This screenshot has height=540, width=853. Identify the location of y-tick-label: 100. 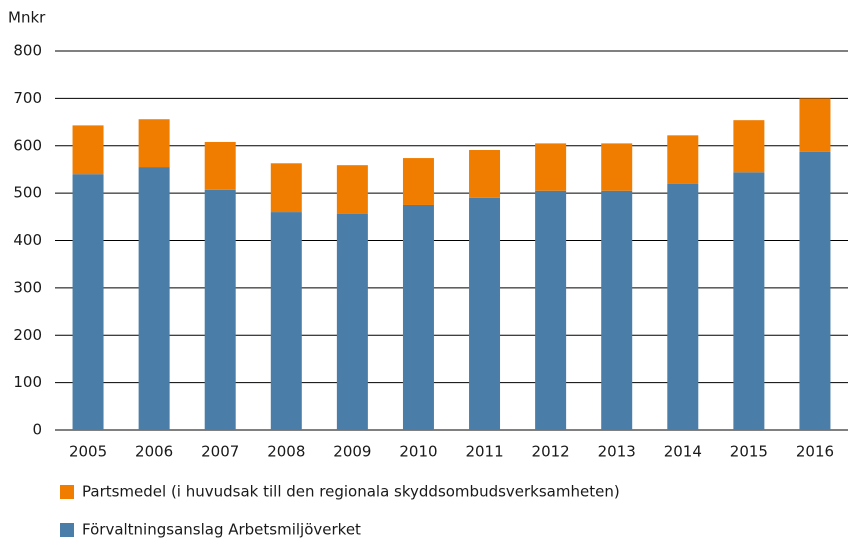
(27, 382).